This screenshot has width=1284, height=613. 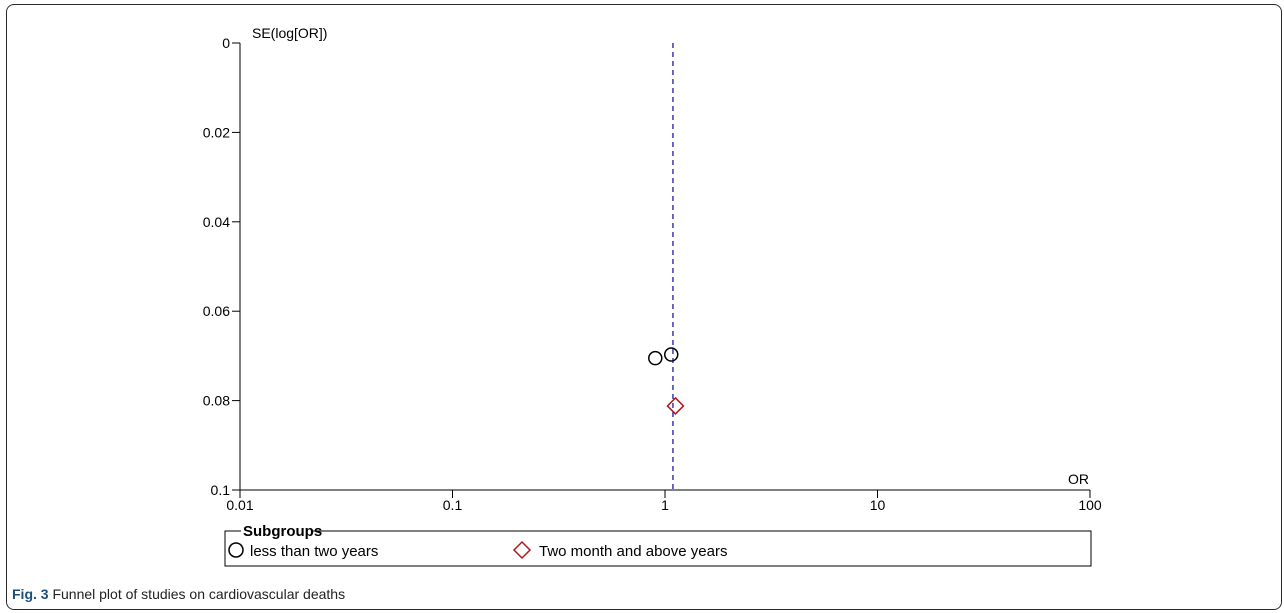 I want to click on legend-box, so click(x=658, y=548).